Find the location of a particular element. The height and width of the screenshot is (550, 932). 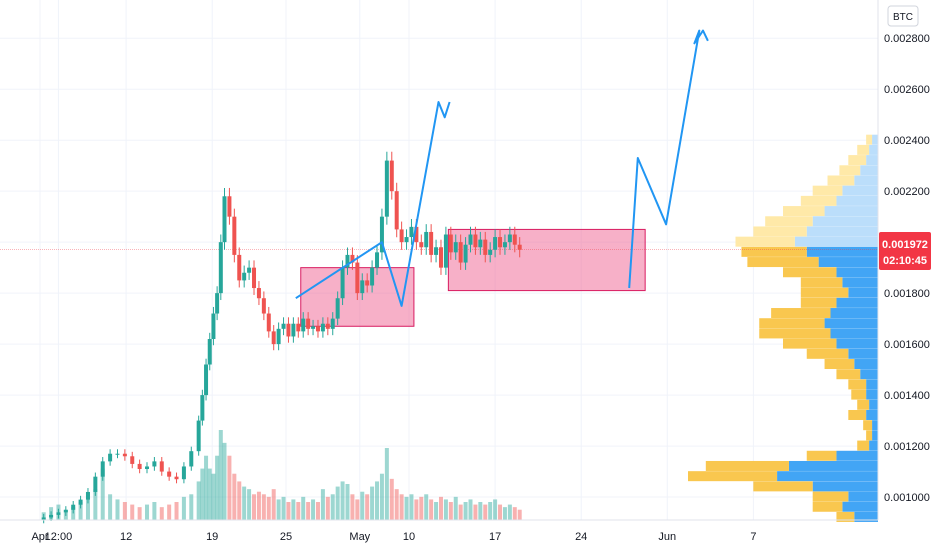

y-tick-label: 0.002400 is located at coordinates (907, 141).